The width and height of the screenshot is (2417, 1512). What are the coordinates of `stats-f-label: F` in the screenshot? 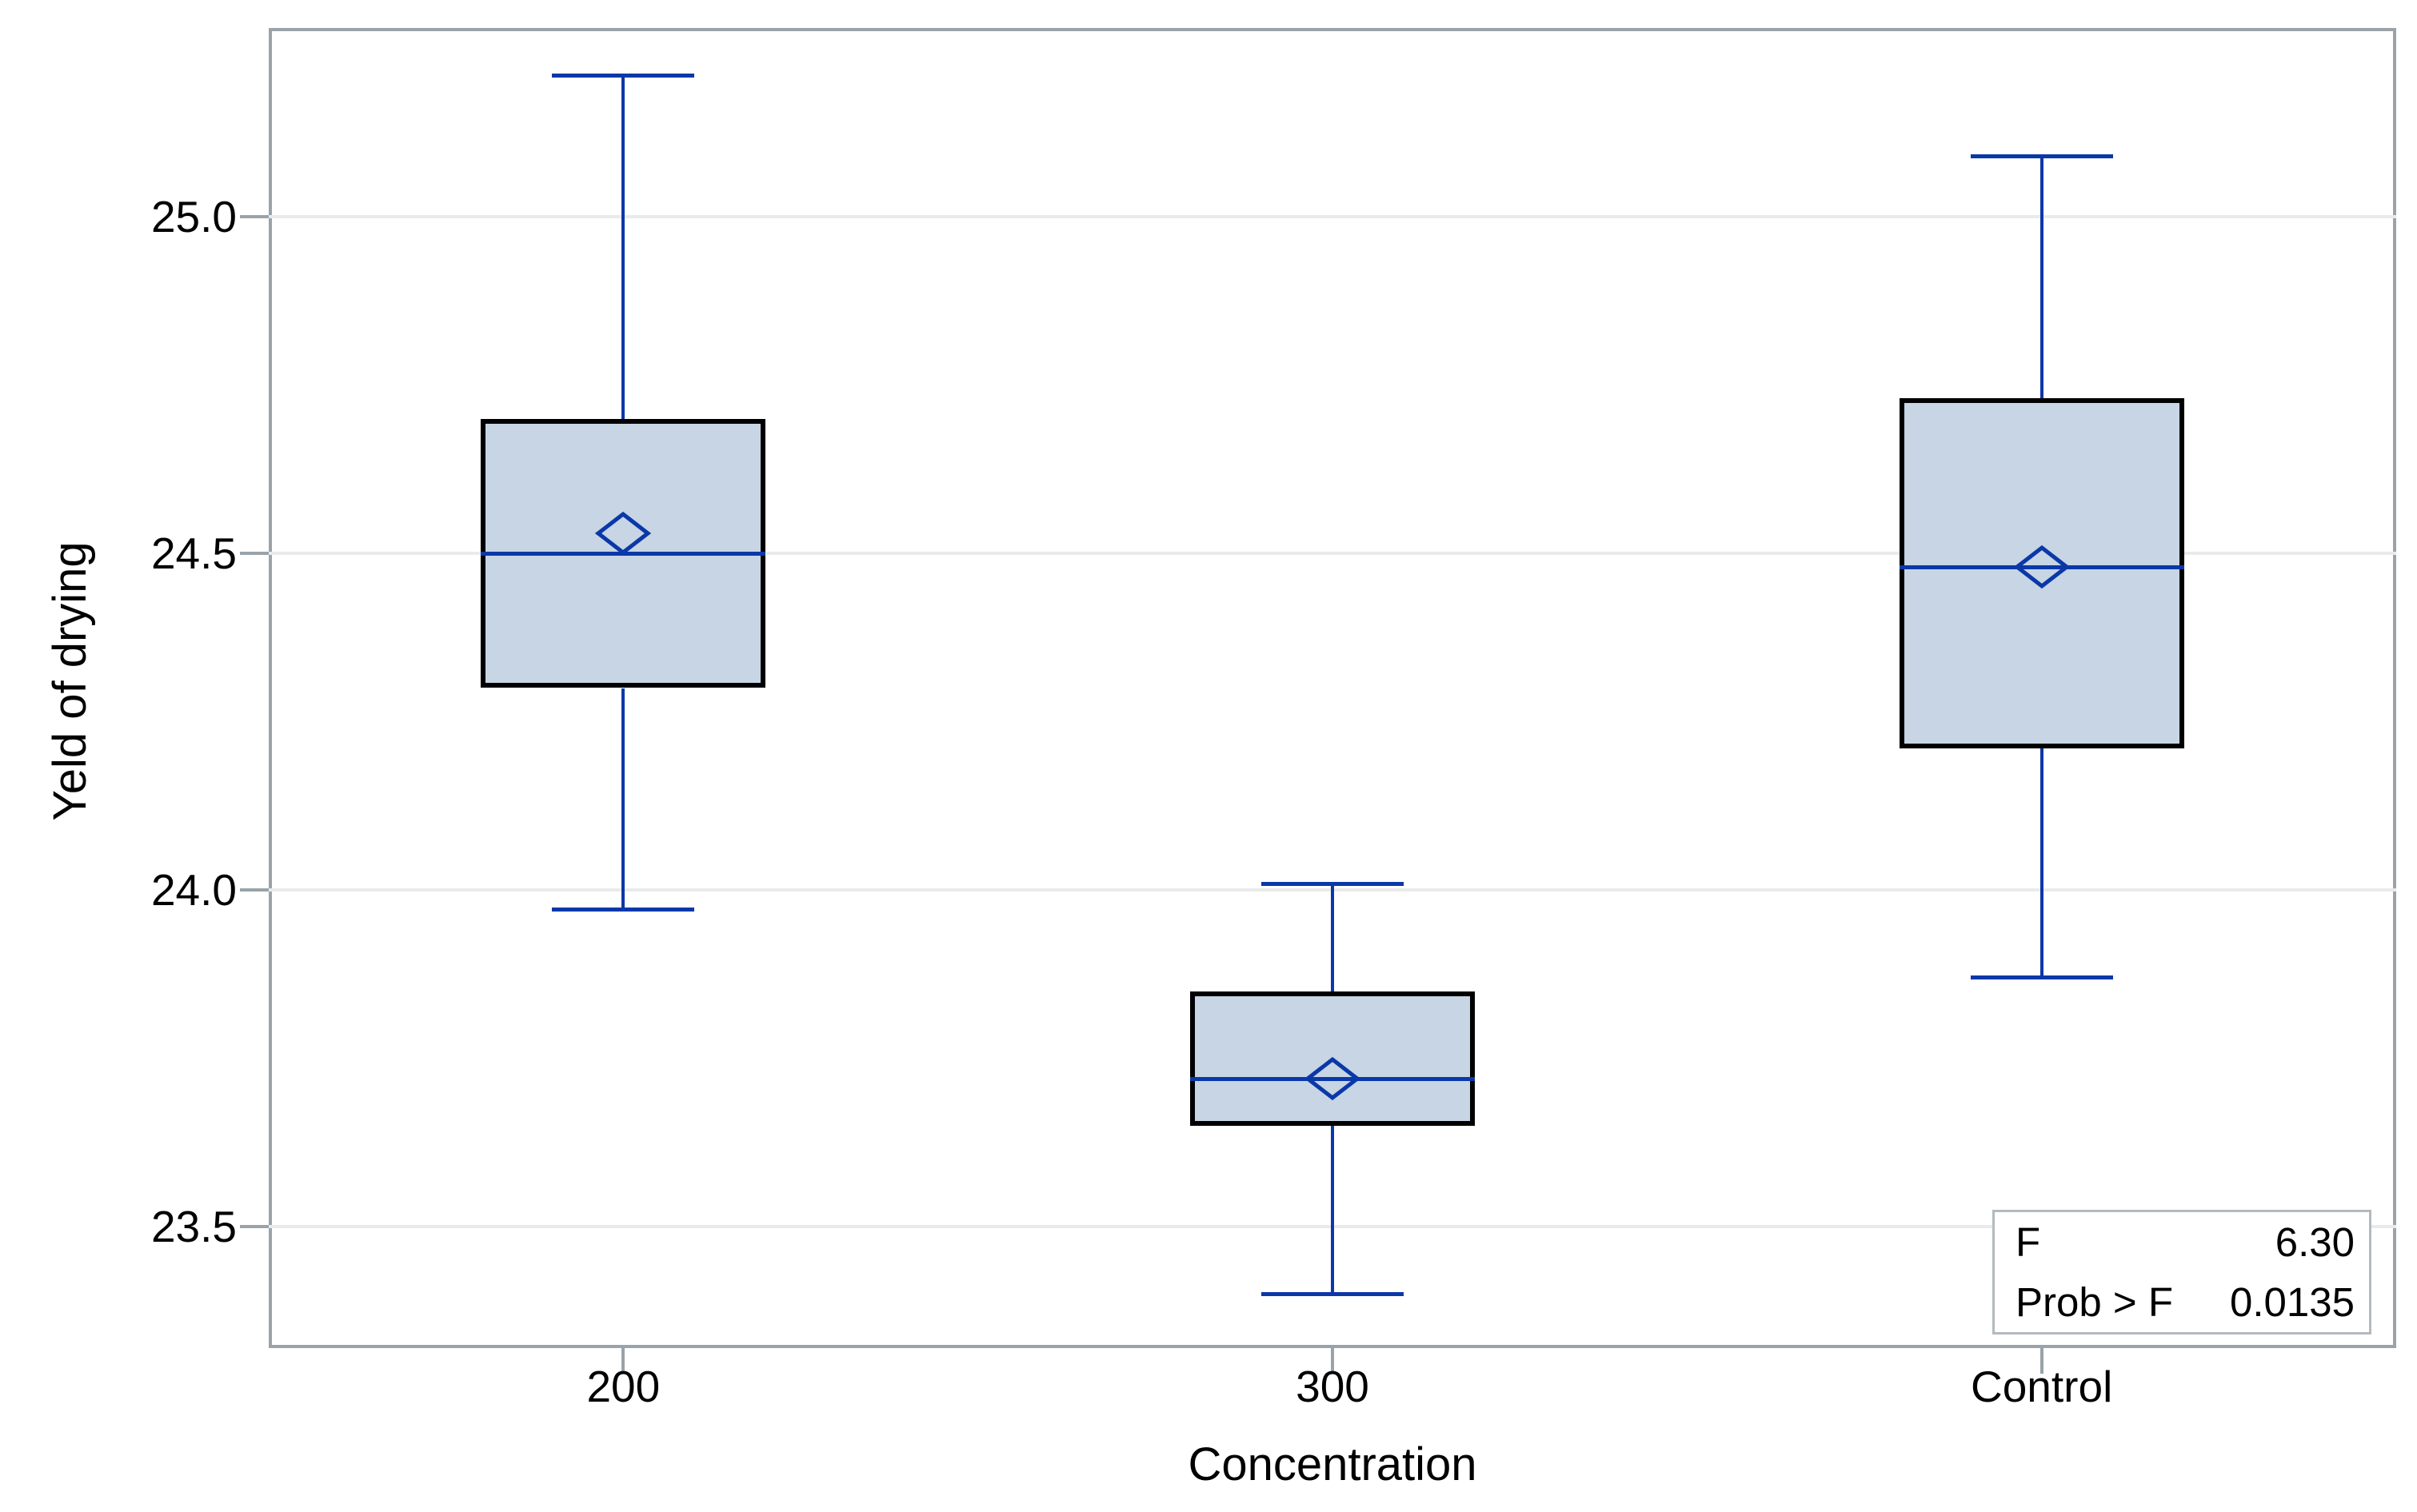 It's located at (2028, 1242).